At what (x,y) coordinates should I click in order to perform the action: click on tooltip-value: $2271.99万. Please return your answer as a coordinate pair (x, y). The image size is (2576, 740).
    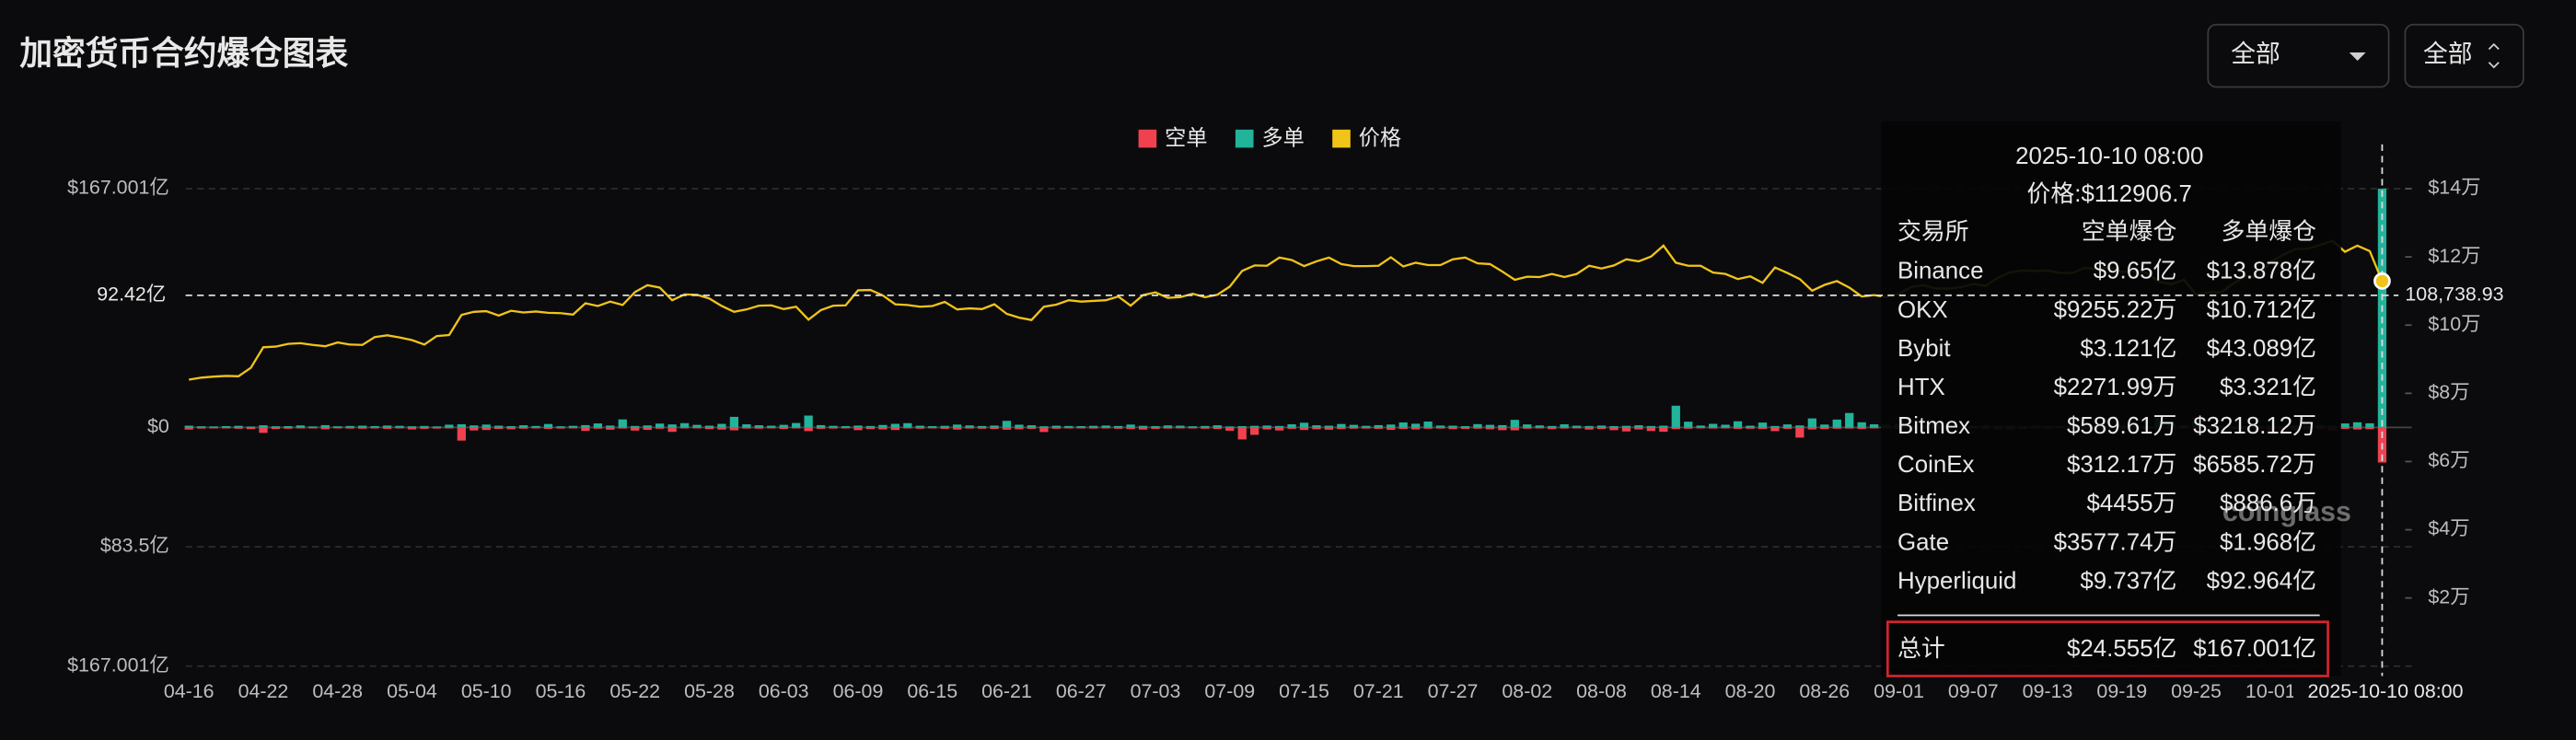
    Looking at the image, I should click on (2115, 387).